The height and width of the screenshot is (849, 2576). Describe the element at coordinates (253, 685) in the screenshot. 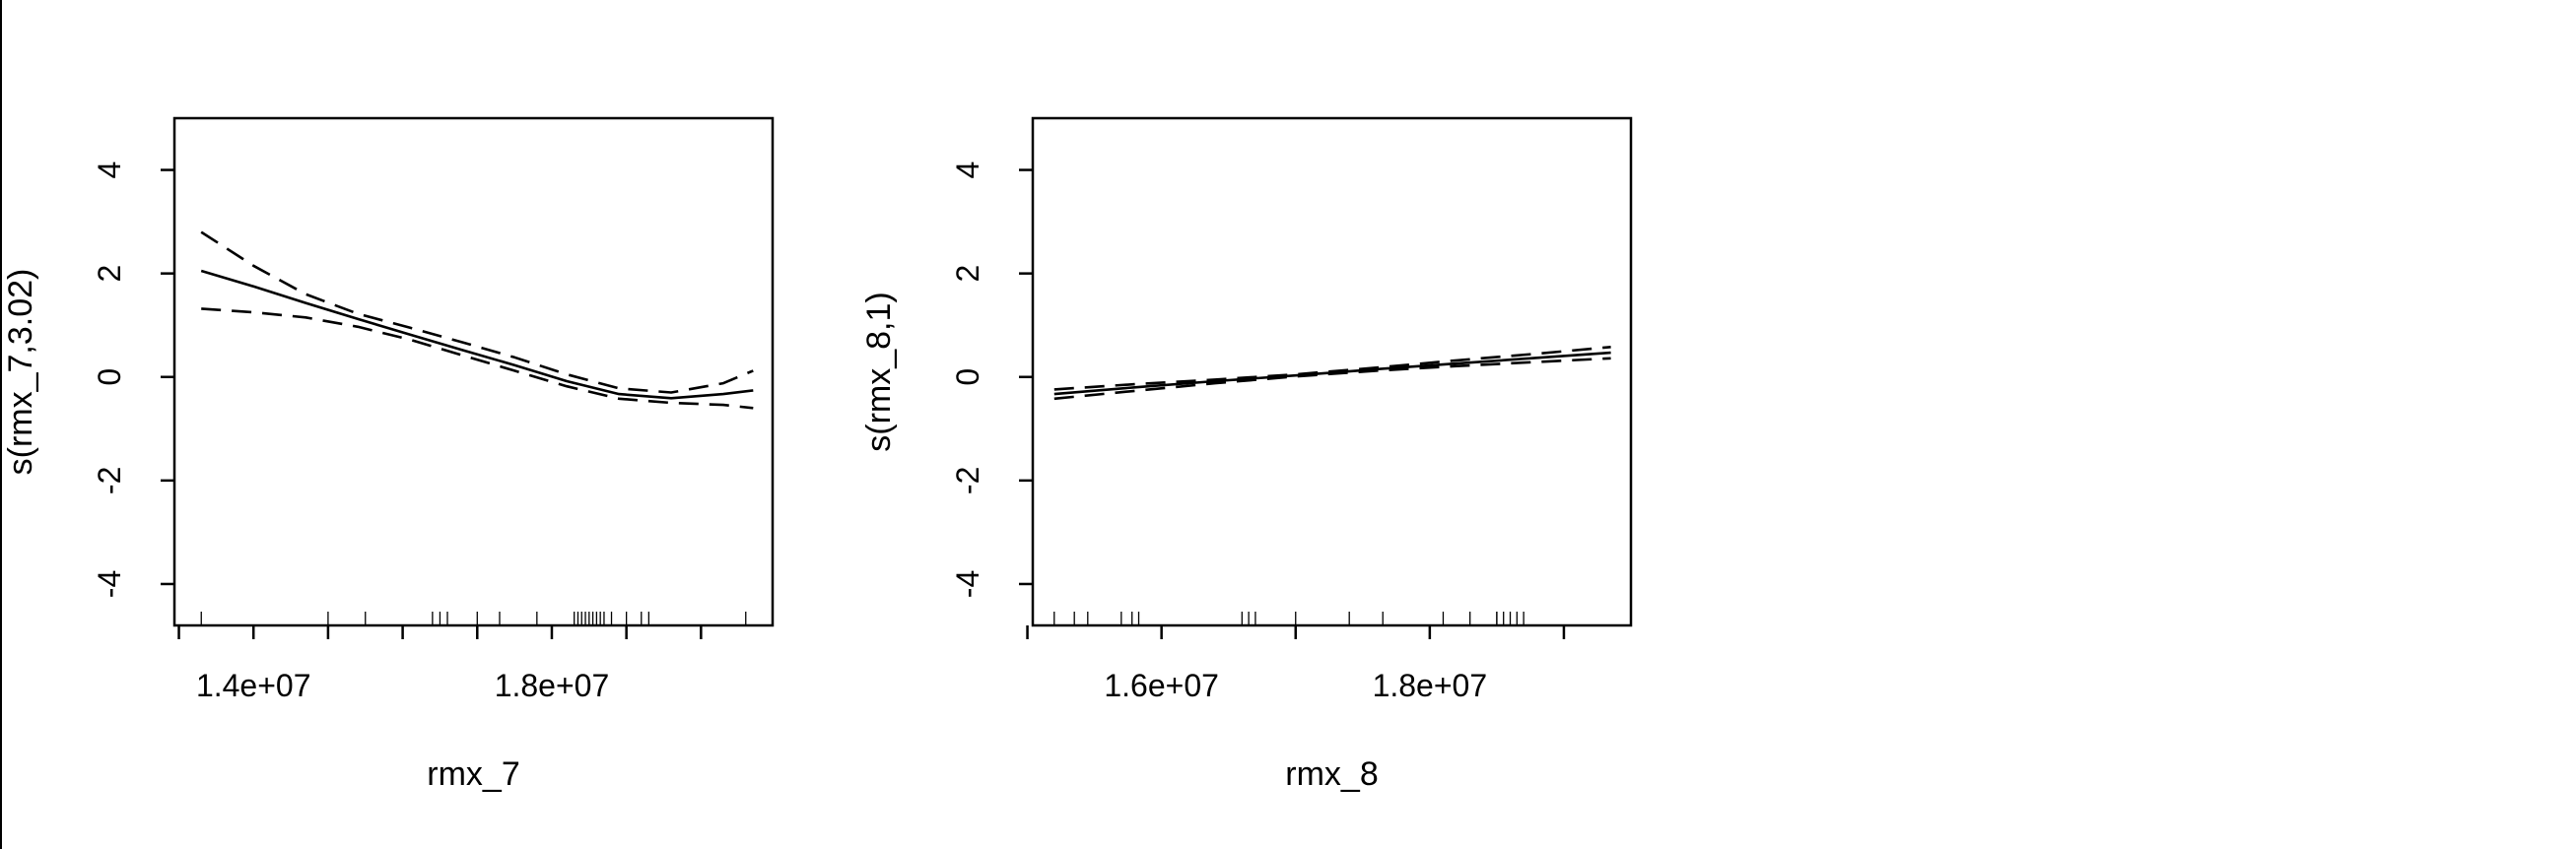

I see `x-tick-label: 1.4e+07` at that location.